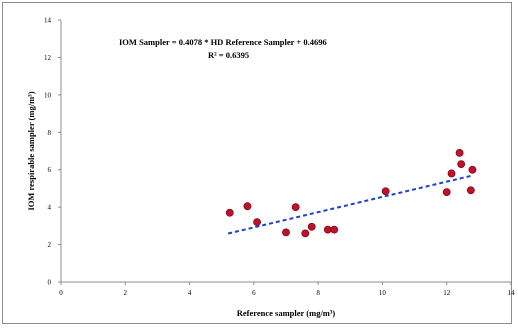 Image resolution: width=518 pixels, height=329 pixels. I want to click on y-tick-label: 8, so click(50, 133).